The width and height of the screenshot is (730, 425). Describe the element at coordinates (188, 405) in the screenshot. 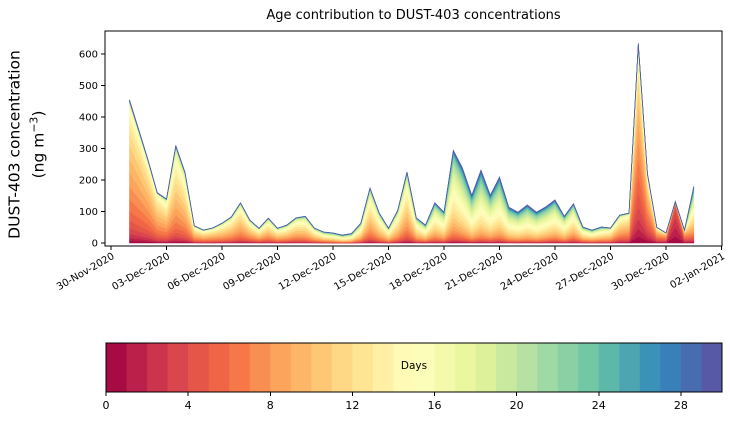

I see `colorbar-tick-label: 4` at that location.